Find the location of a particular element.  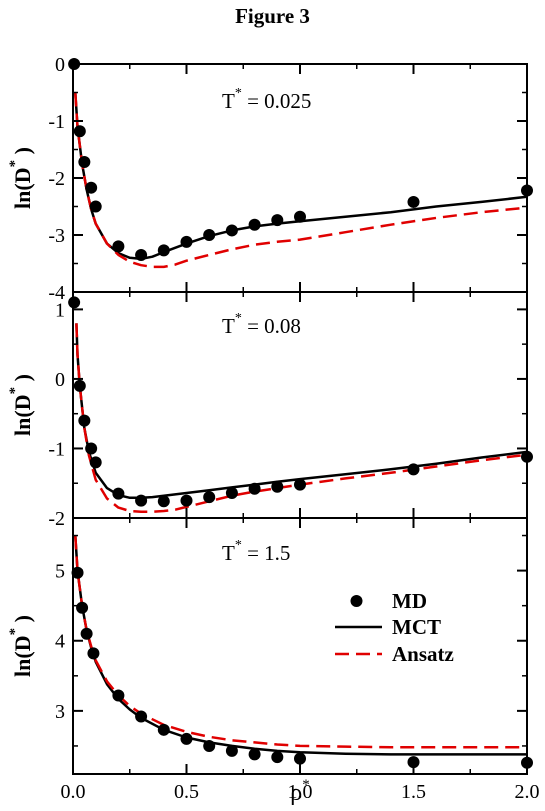

y-tick-label: 1 is located at coordinates (60, 310).